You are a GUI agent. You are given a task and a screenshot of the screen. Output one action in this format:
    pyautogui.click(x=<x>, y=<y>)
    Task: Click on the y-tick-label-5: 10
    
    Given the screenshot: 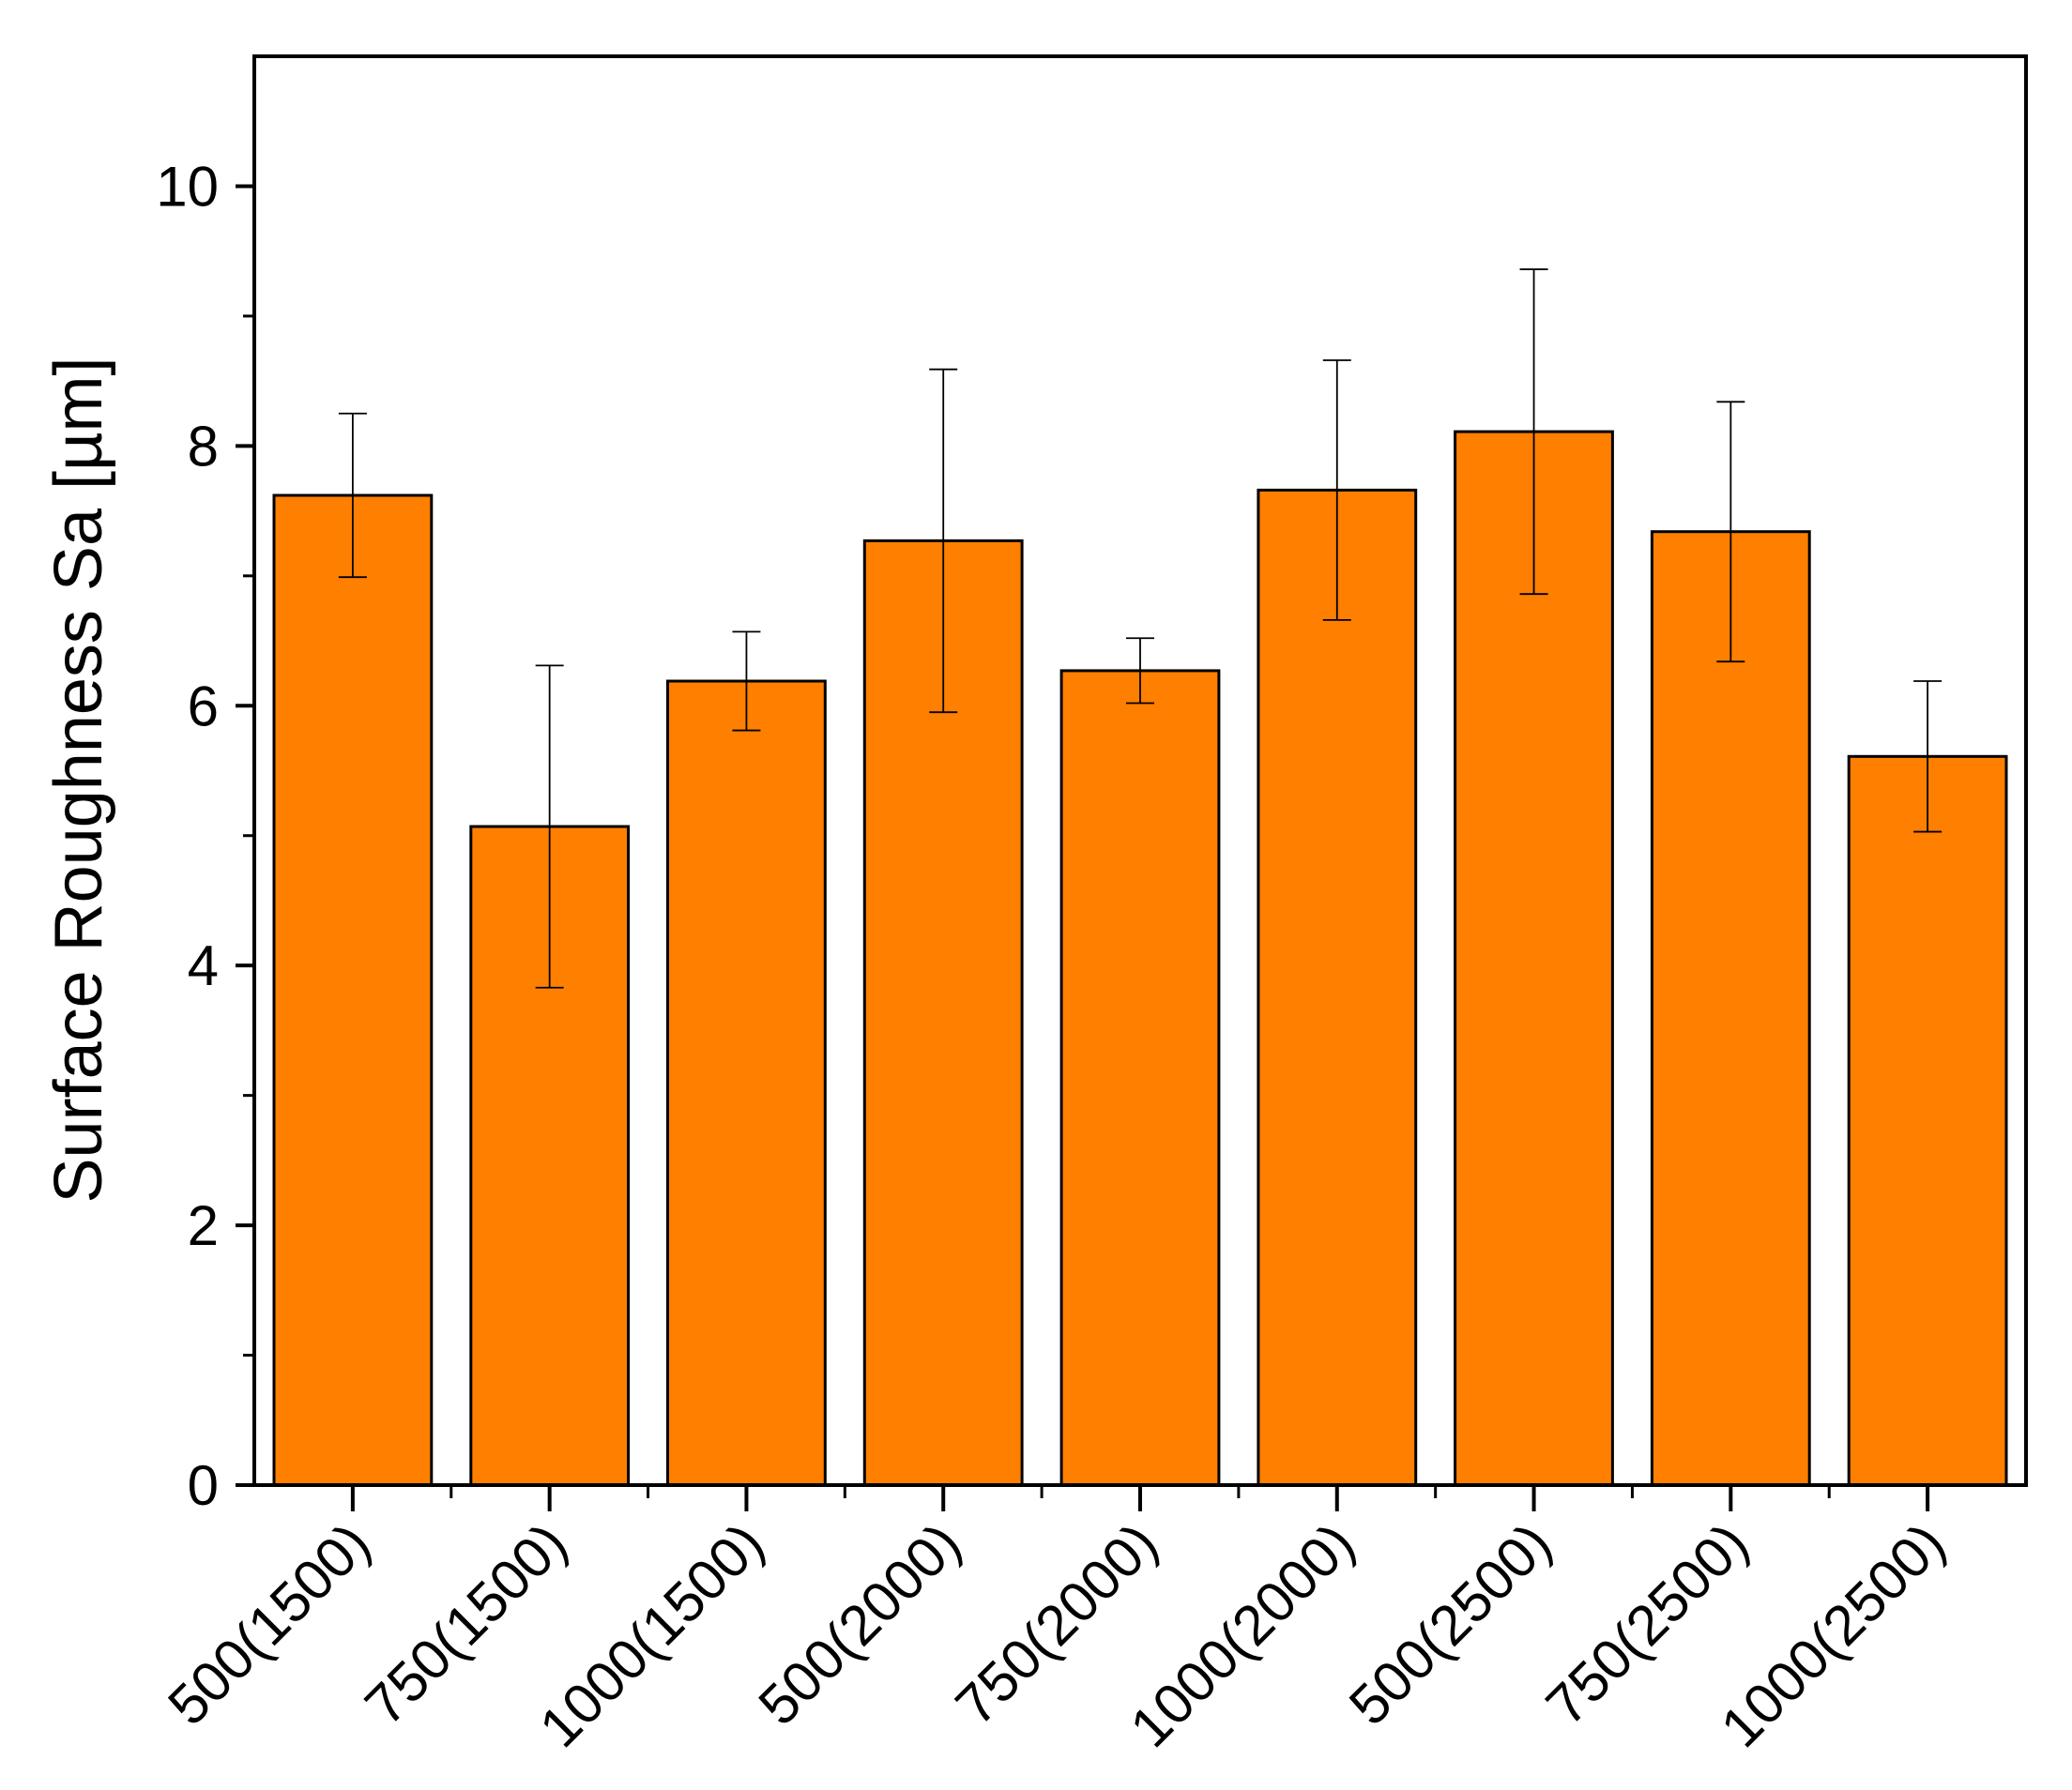 What is the action you would take?
    pyautogui.click(x=187, y=187)
    